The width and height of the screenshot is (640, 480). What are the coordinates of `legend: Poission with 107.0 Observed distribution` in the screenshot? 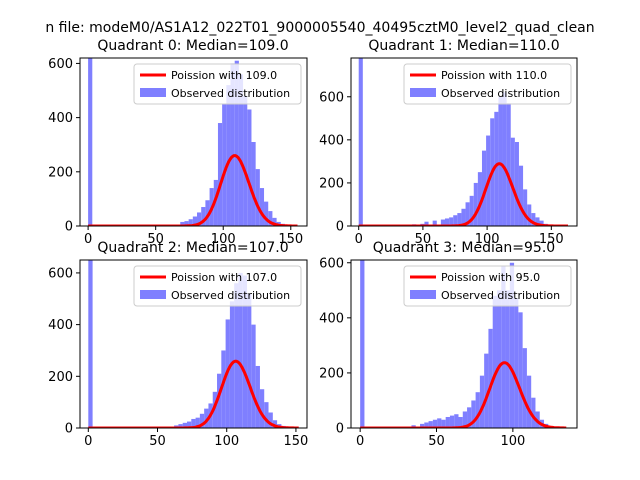 It's located at (217, 286).